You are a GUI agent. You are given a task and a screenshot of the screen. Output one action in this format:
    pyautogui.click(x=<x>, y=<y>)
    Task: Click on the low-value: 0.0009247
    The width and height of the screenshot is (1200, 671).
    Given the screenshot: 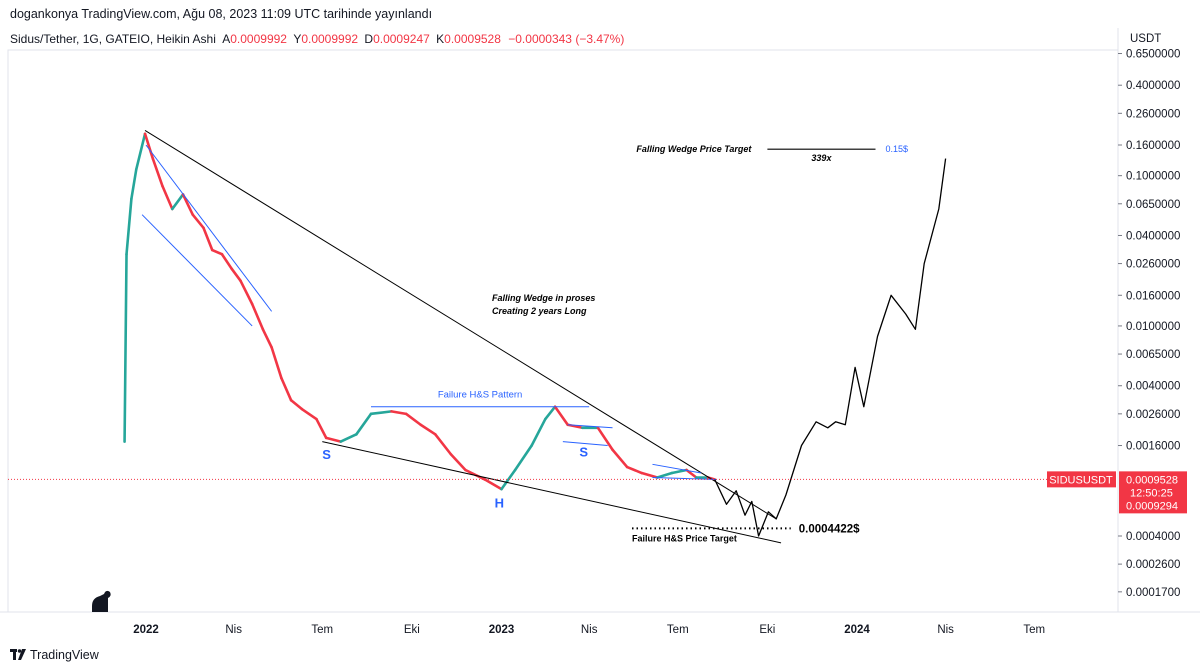 What is the action you would take?
    pyautogui.click(x=401, y=39)
    